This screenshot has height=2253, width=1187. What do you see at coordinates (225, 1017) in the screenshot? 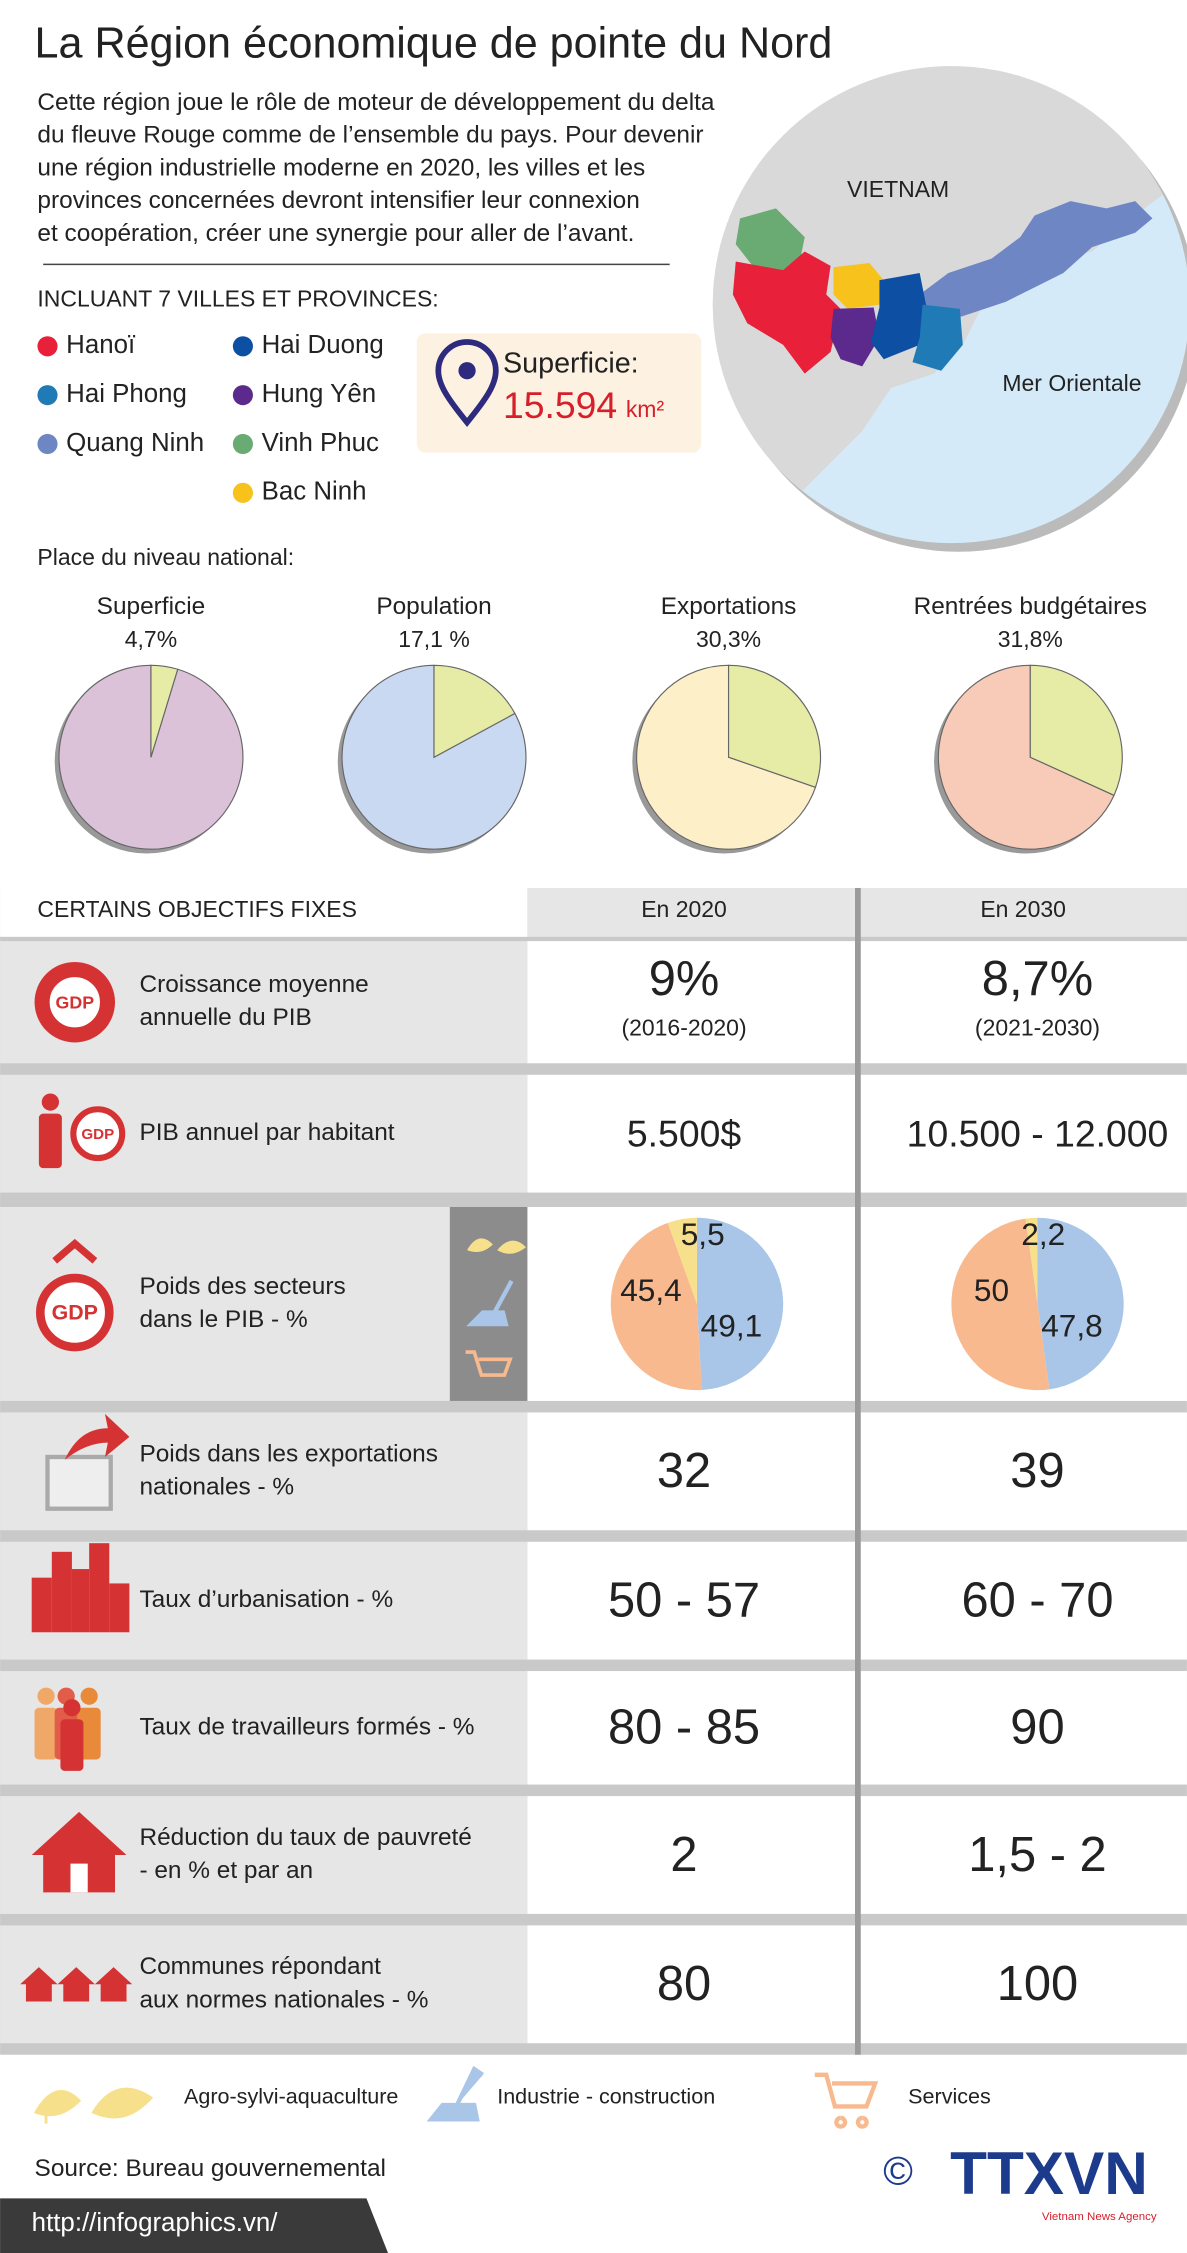
I see `row-label: annuelle du PIB` at bounding box center [225, 1017].